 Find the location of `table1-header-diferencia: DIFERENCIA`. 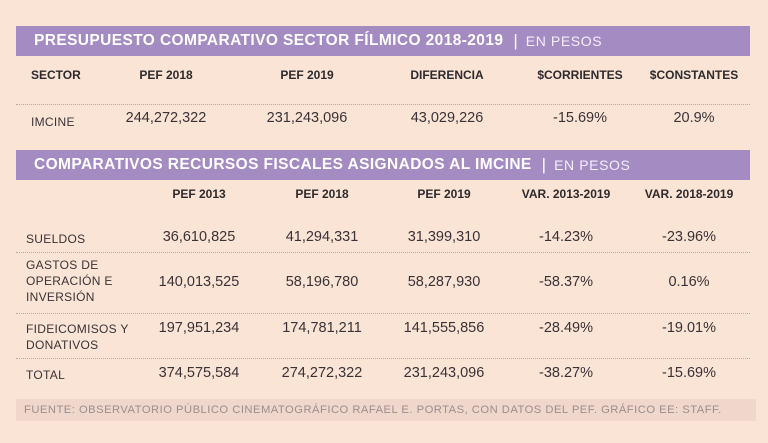

table1-header-diferencia: DIFERENCIA is located at coordinates (447, 75).